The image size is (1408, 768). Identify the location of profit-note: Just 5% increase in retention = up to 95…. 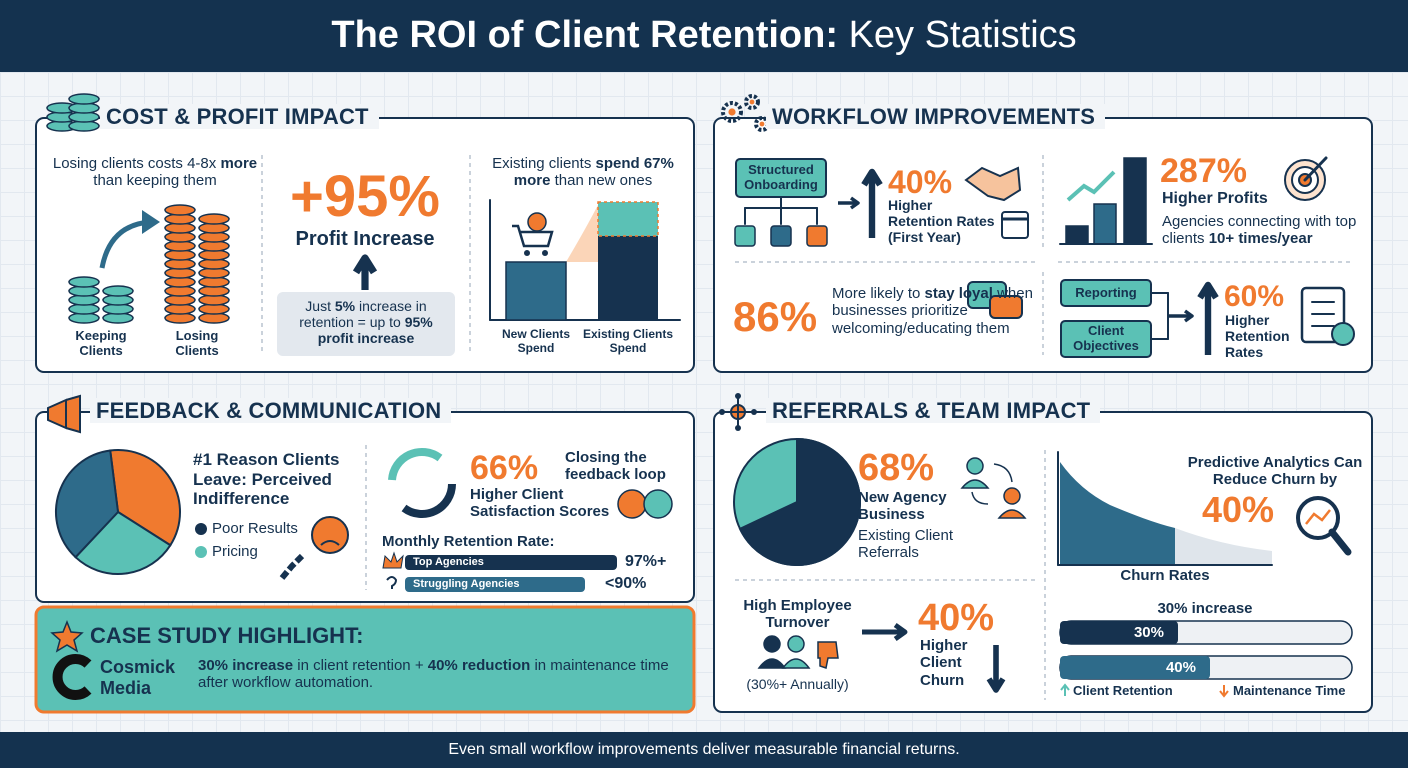
(366, 322).